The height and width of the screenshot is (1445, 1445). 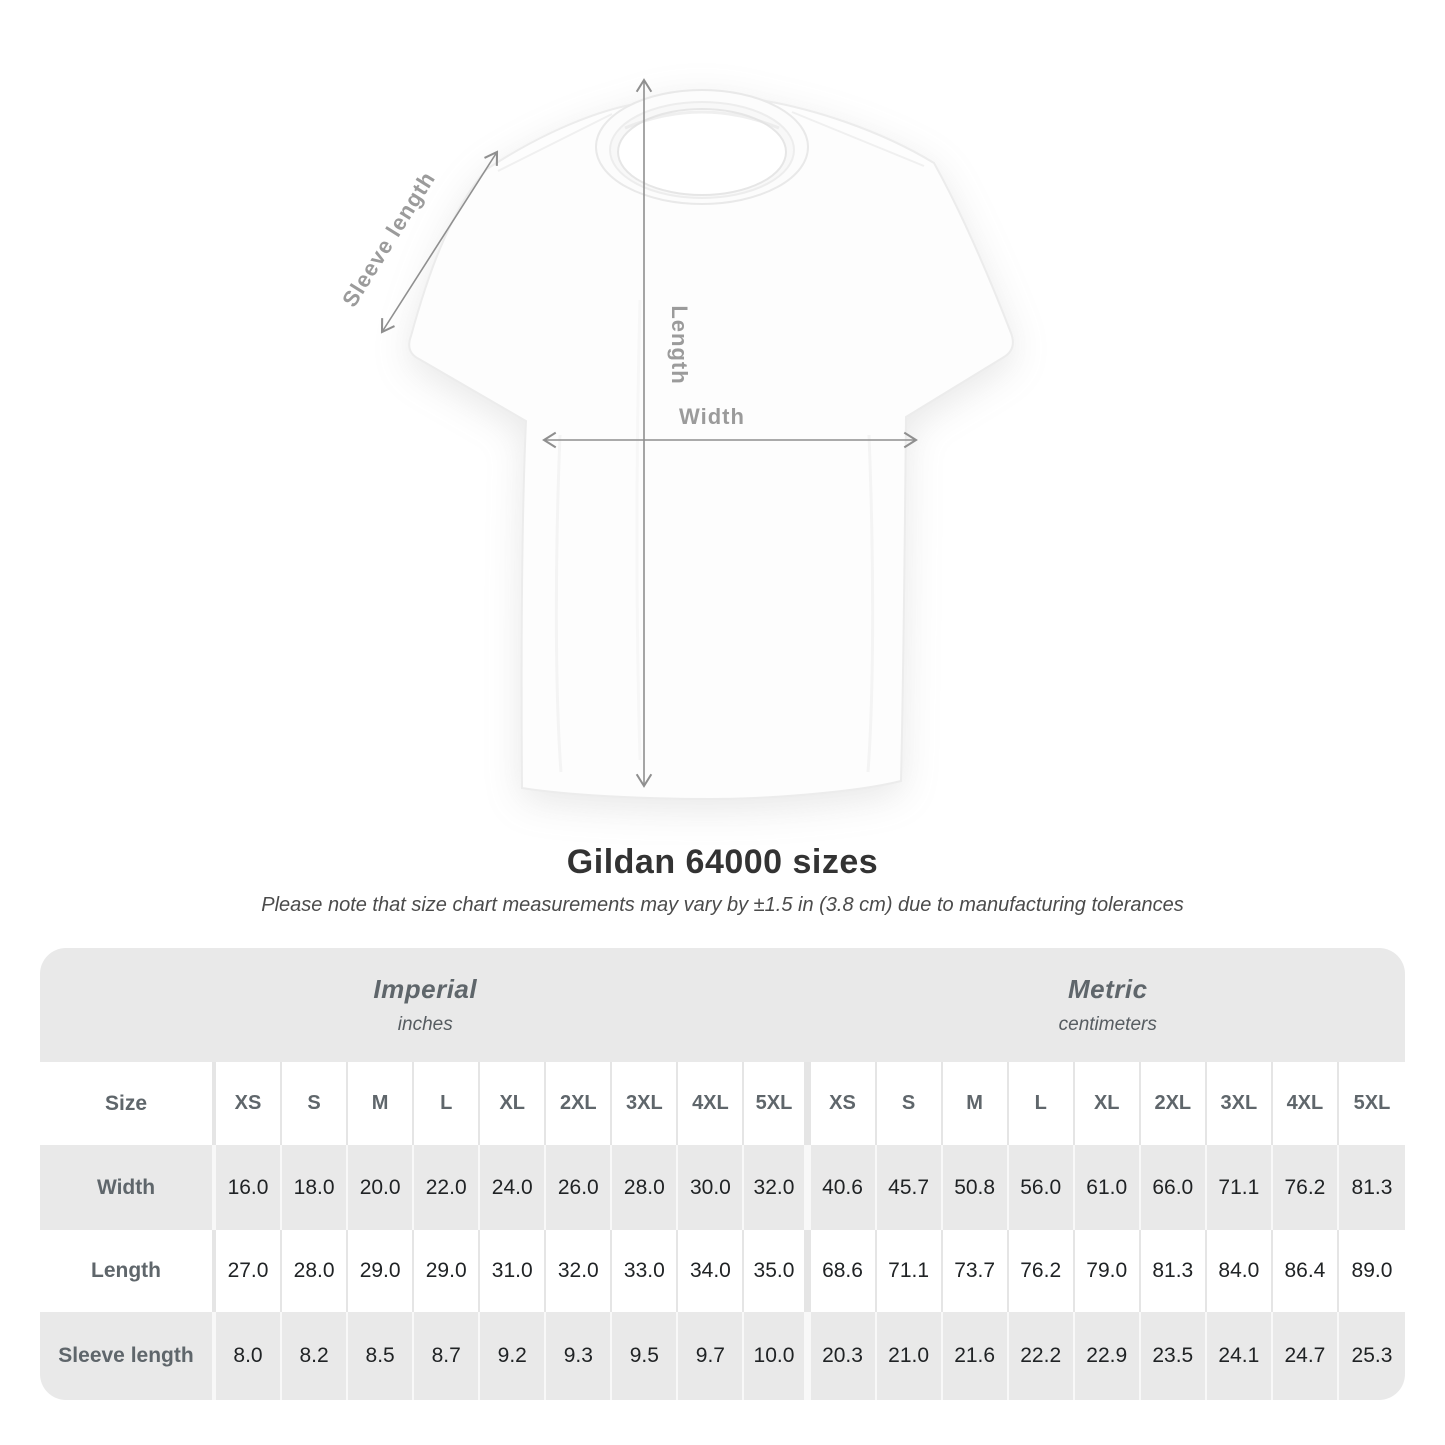 What do you see at coordinates (579, 1271) in the screenshot?
I see `length-value: 32.0` at bounding box center [579, 1271].